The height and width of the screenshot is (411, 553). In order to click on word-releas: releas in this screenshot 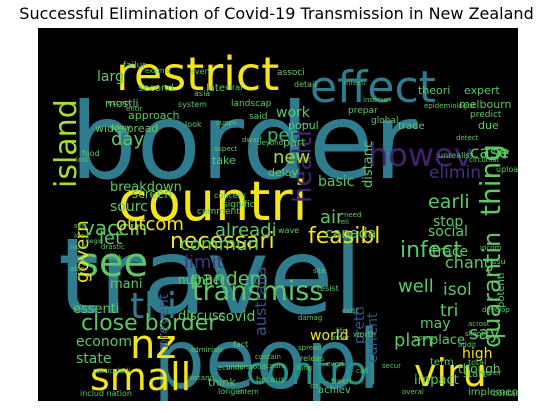, I will do `click(312, 358)`.